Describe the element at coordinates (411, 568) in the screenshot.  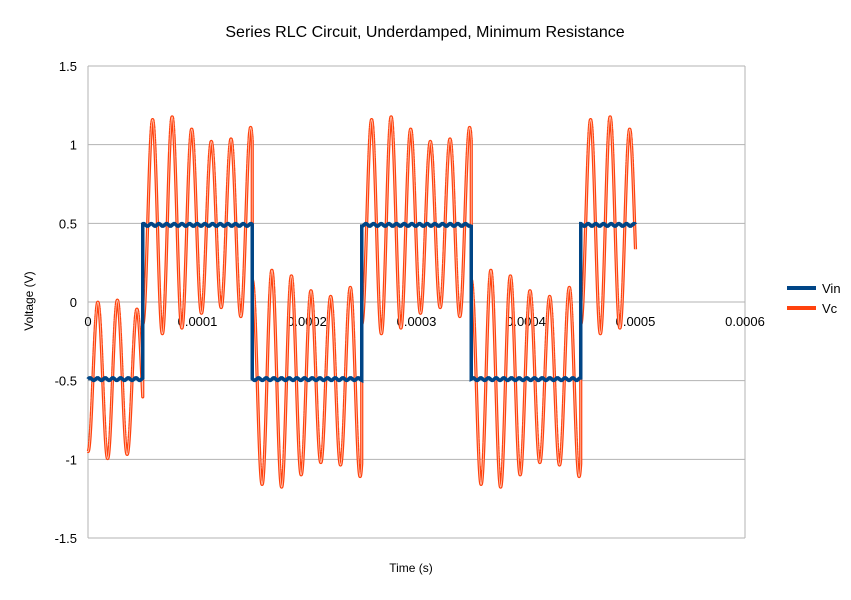
I see `x-axis-label: Time (s)` at that location.